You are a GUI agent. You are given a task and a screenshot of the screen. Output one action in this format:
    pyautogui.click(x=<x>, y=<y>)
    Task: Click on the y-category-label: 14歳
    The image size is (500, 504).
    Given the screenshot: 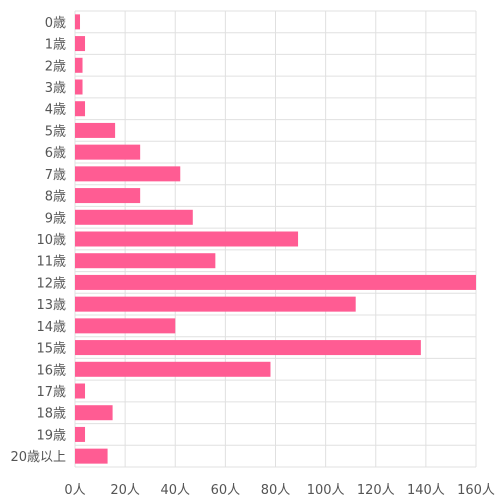 What is the action you would take?
    pyautogui.click(x=51, y=327)
    